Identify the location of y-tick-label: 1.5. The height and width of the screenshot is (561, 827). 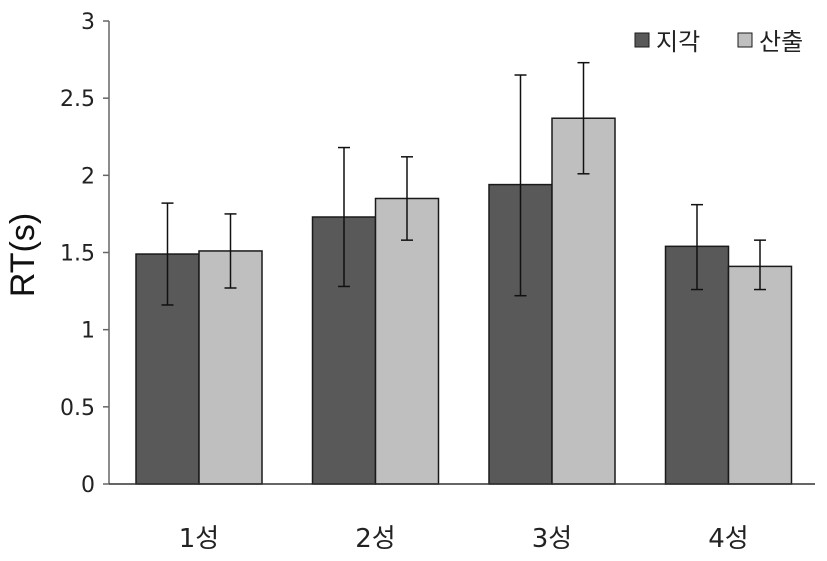
(77, 254).